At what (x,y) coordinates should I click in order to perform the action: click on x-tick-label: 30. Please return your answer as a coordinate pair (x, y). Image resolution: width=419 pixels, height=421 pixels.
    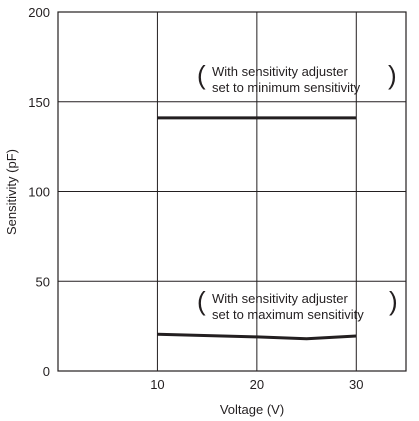
    Looking at the image, I should click on (356, 384).